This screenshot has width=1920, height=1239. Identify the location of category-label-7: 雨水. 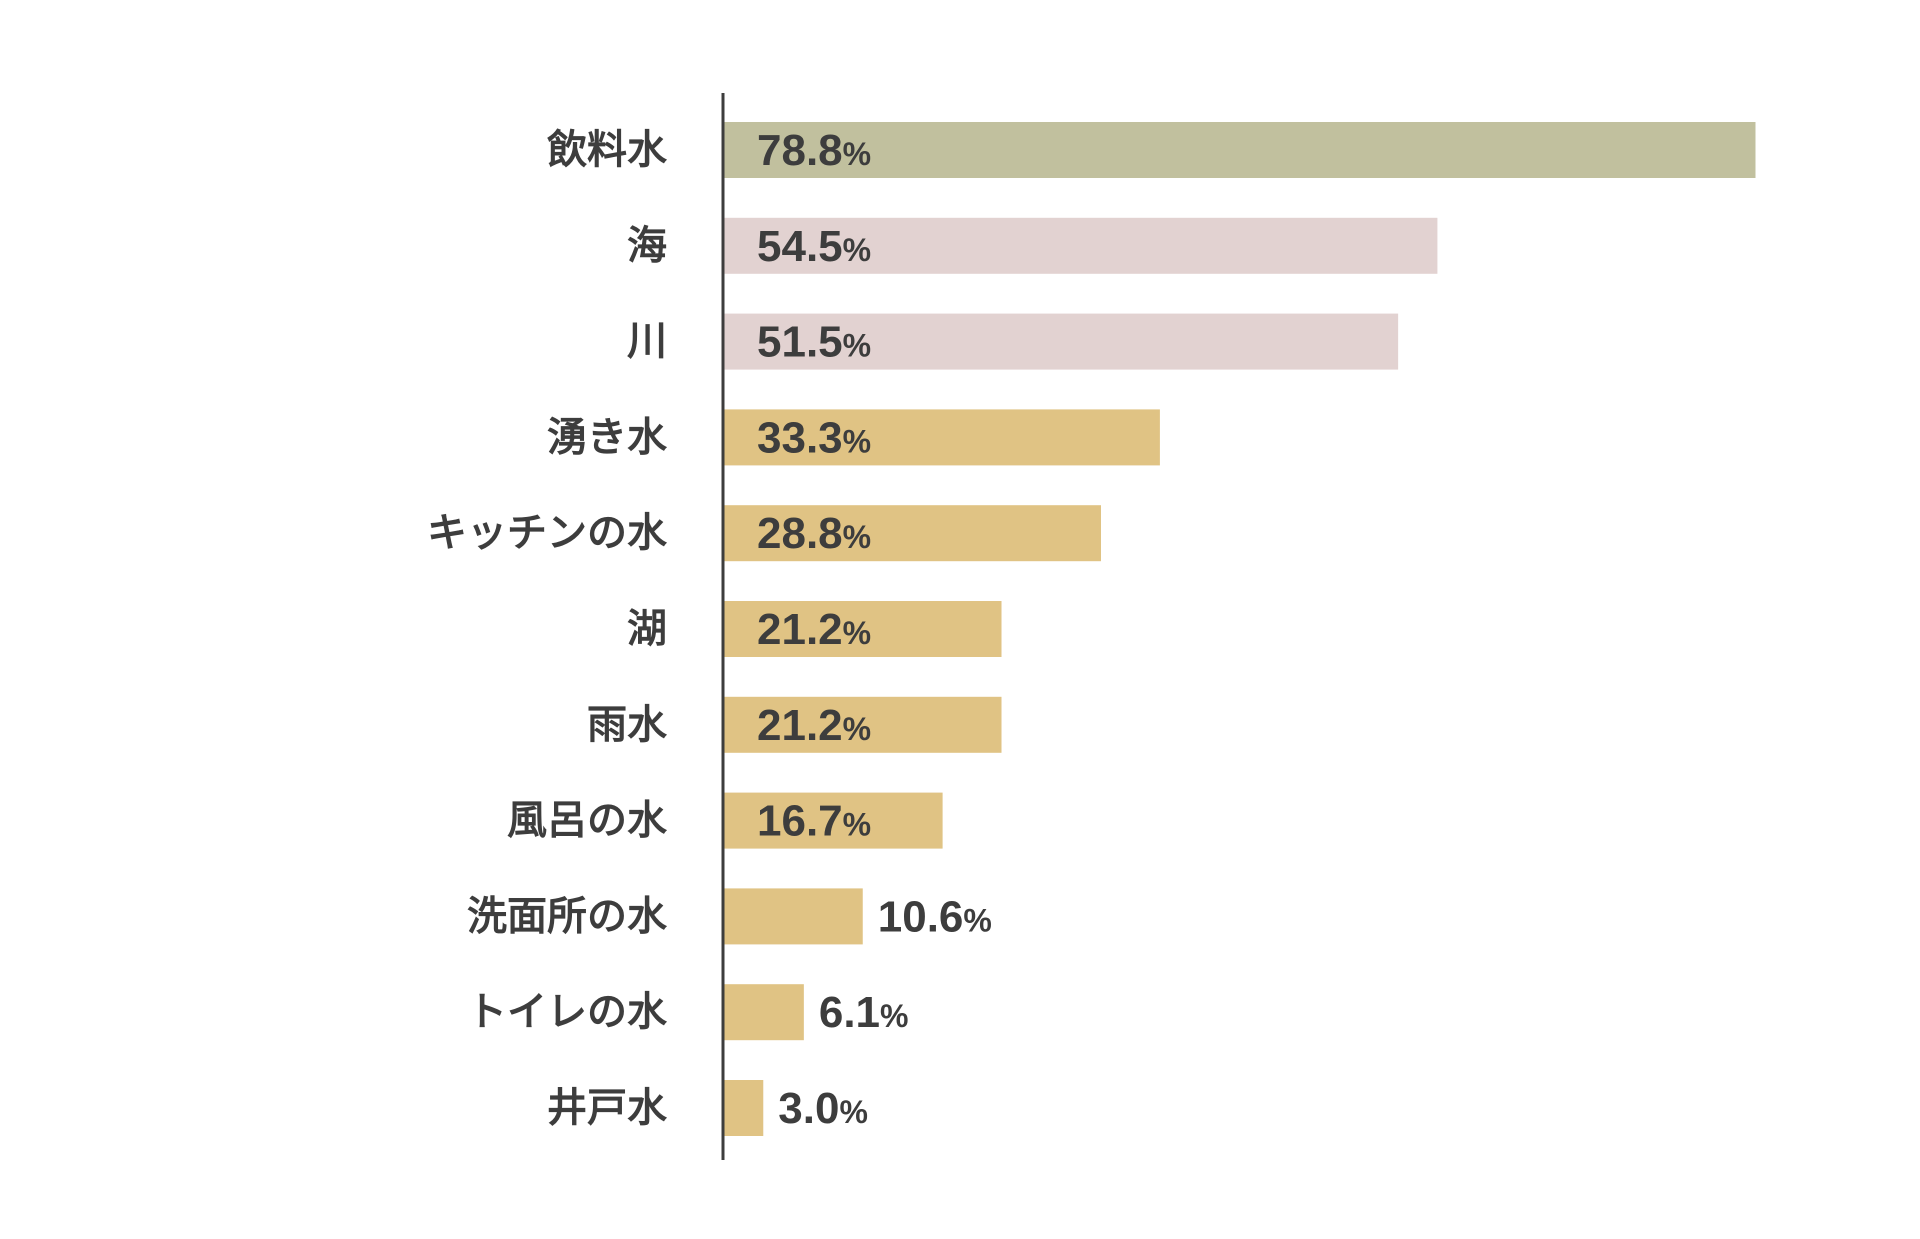
(627, 725).